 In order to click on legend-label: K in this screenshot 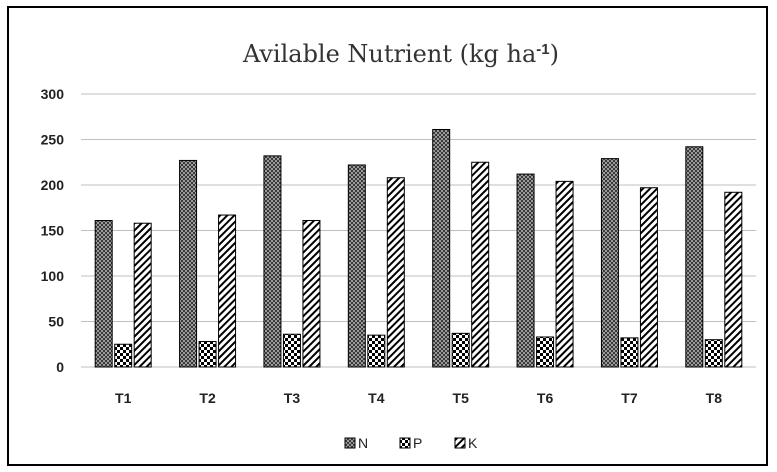, I will do `click(473, 443)`.